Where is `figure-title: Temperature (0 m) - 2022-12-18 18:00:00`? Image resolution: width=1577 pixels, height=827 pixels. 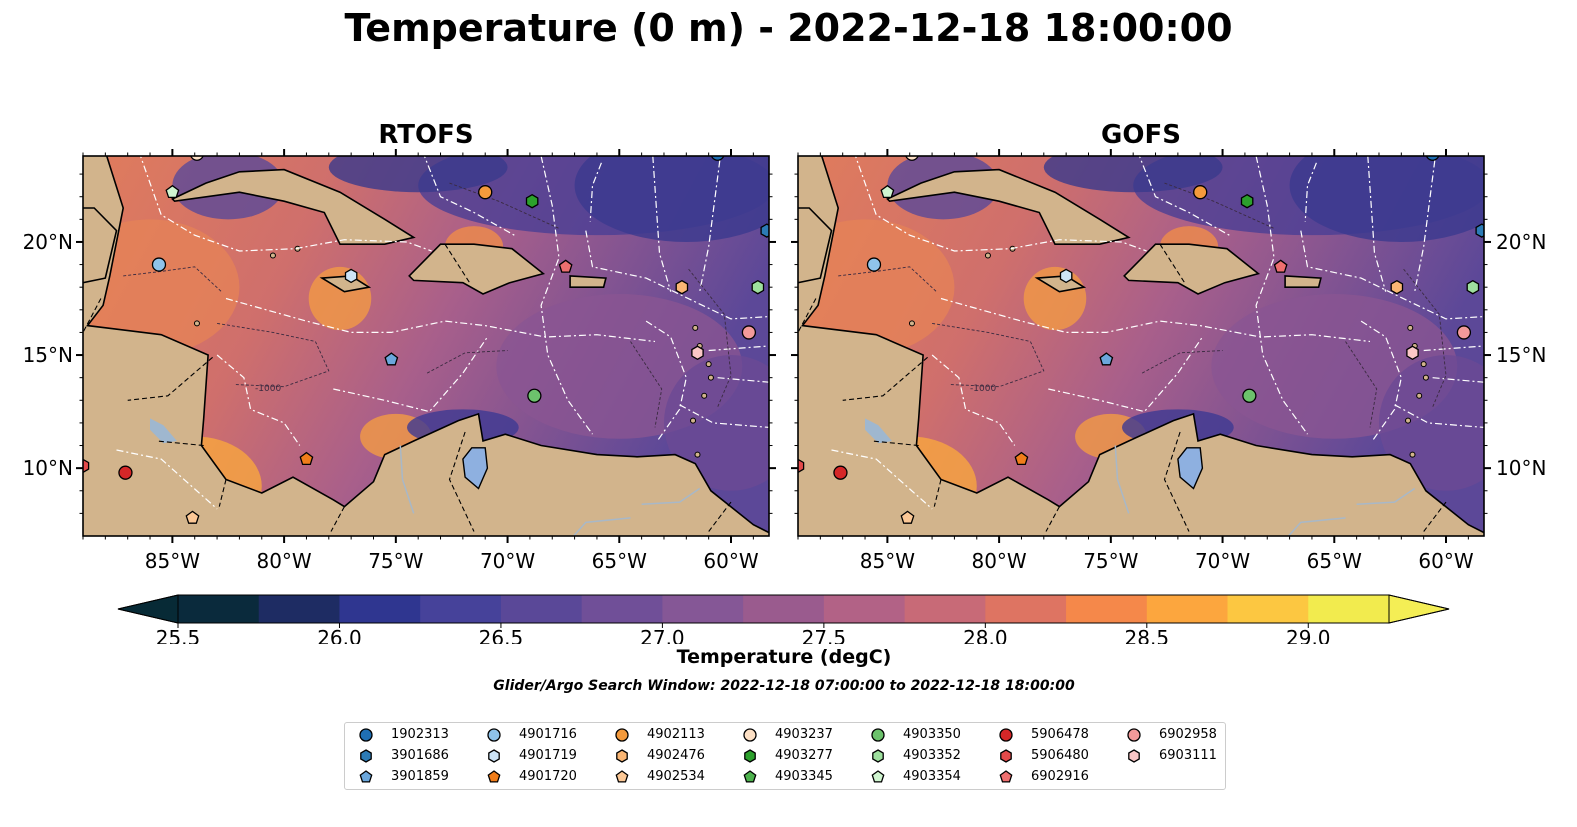
figure-title: Temperature (0 m) - 2022-12-18 18:00:00 is located at coordinates (788, 28).